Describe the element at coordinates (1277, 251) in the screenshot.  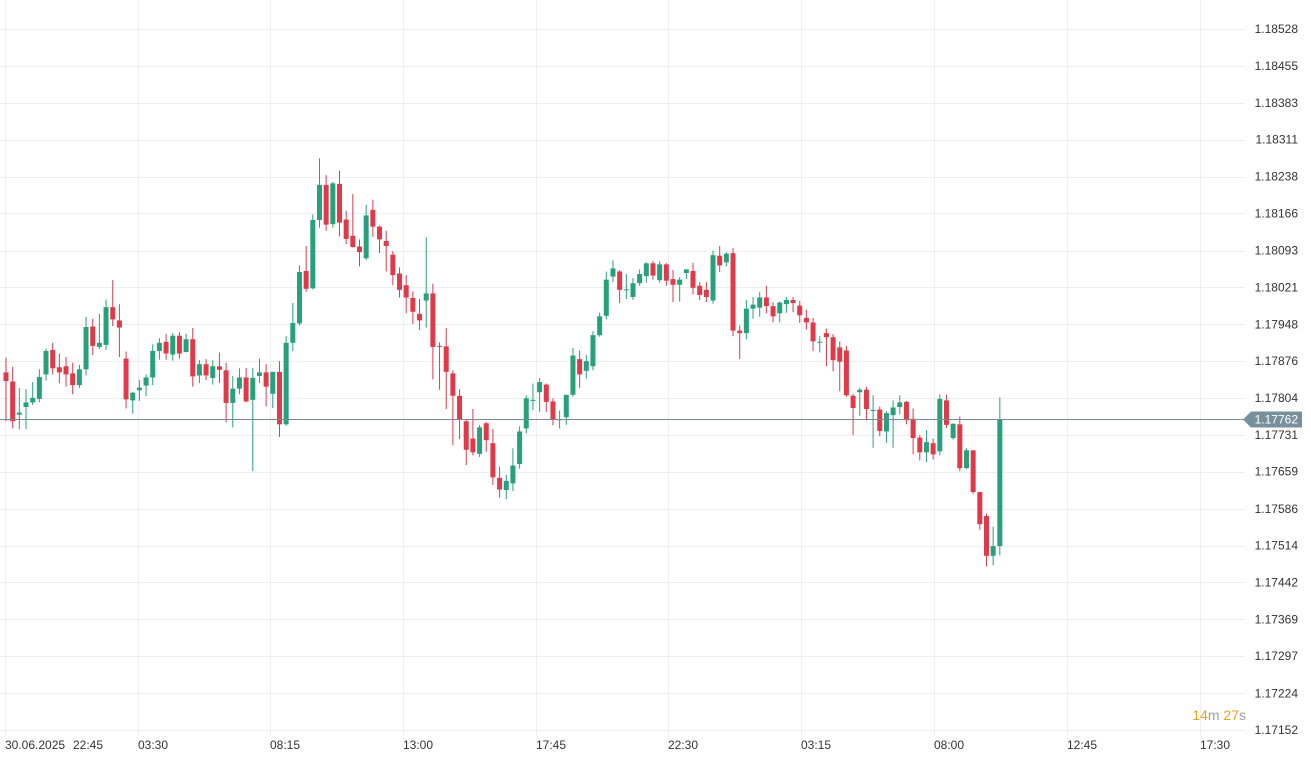
I see `y-tick-label: 1.18093` at that location.